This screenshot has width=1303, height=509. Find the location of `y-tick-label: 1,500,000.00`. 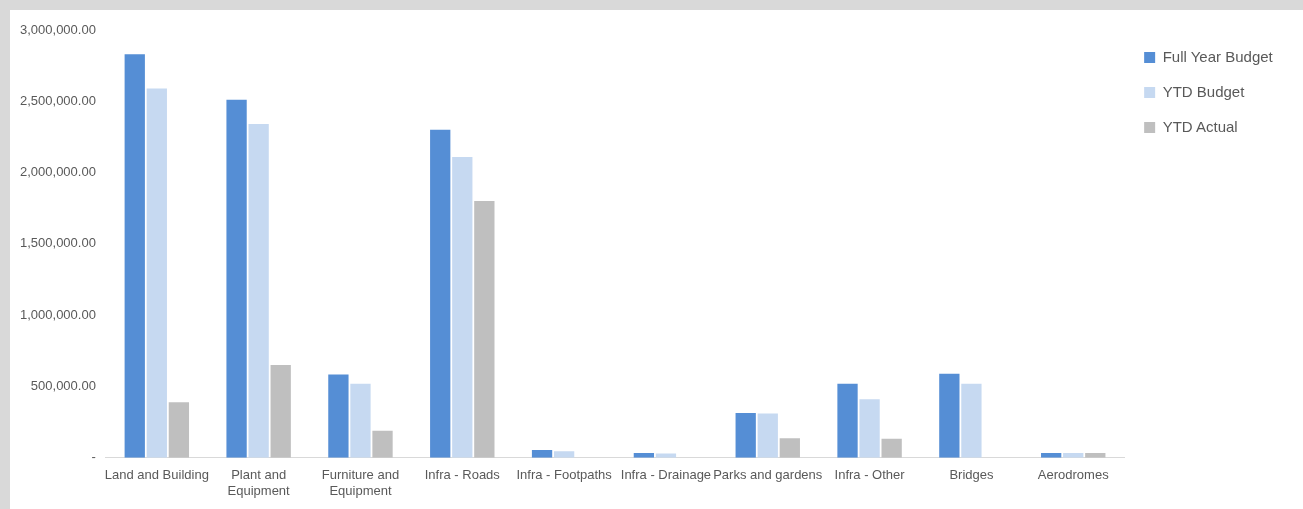

y-tick-label: 1,500,000.00 is located at coordinates (58, 243).